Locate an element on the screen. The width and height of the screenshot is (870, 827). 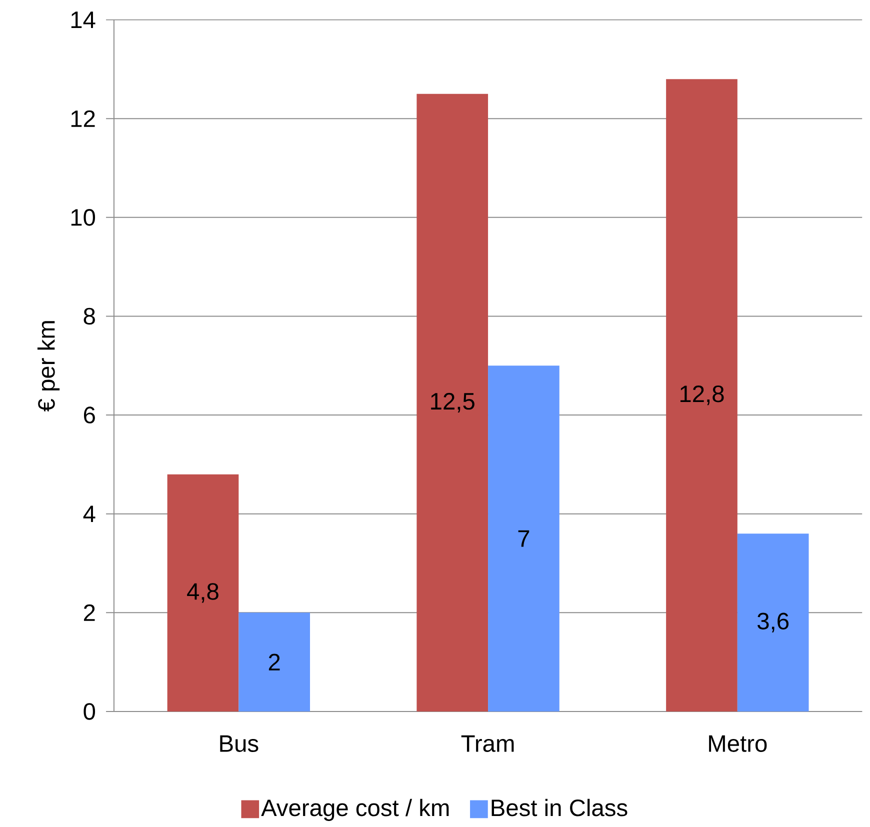
y-tick-label: 12 is located at coordinates (83, 118).